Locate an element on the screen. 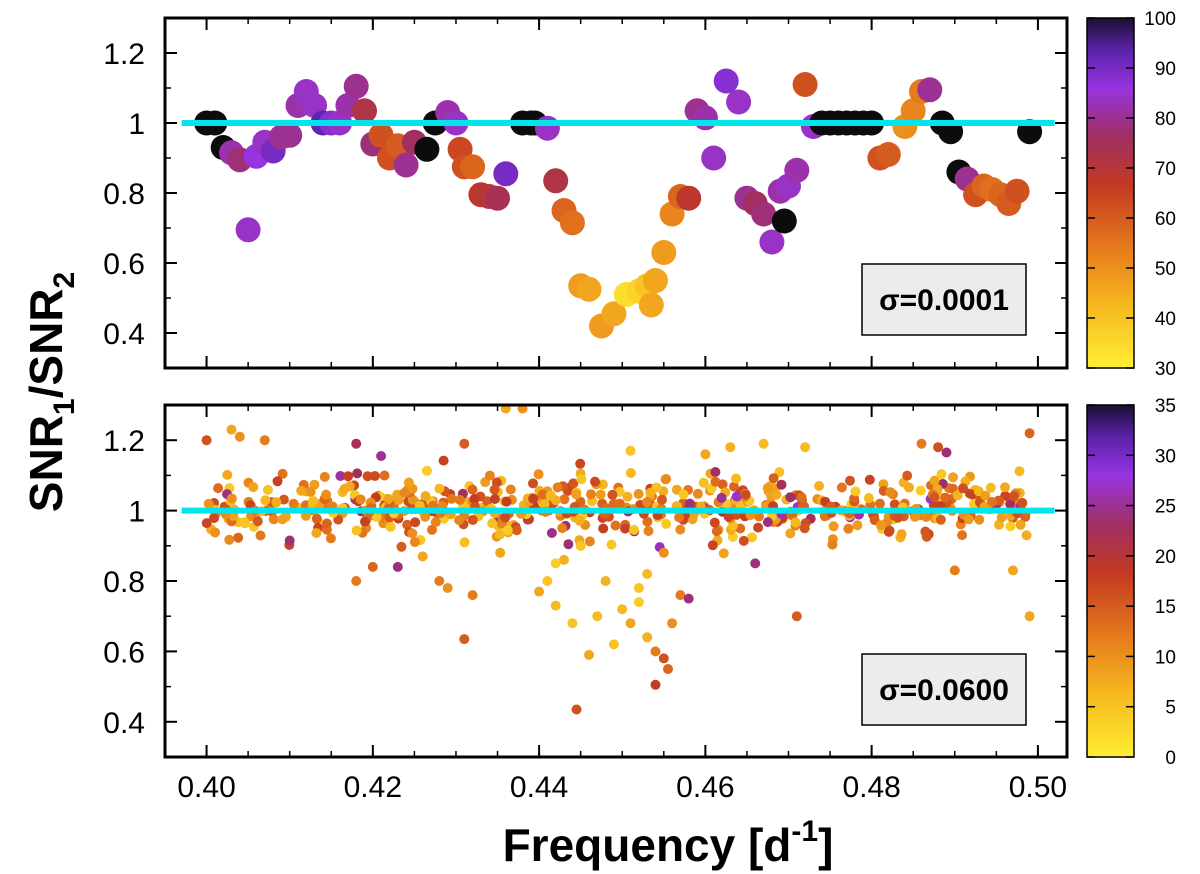 The height and width of the screenshot is (874, 1200). bottom-ytick-label: 0.8 is located at coordinates (124, 582).